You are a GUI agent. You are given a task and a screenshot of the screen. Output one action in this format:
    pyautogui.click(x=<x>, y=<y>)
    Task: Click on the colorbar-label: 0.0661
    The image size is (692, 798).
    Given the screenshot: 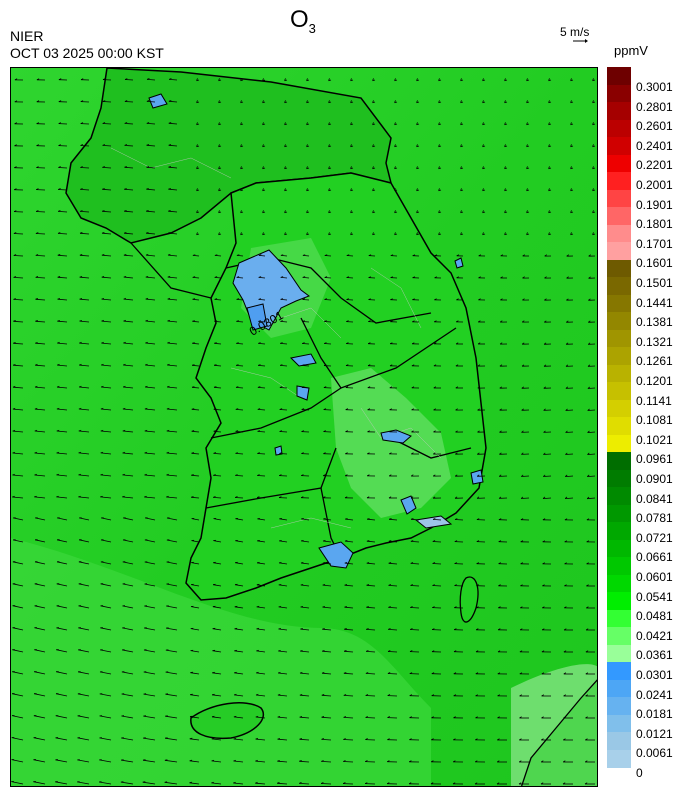 What is the action you would take?
    pyautogui.click(x=654, y=557)
    